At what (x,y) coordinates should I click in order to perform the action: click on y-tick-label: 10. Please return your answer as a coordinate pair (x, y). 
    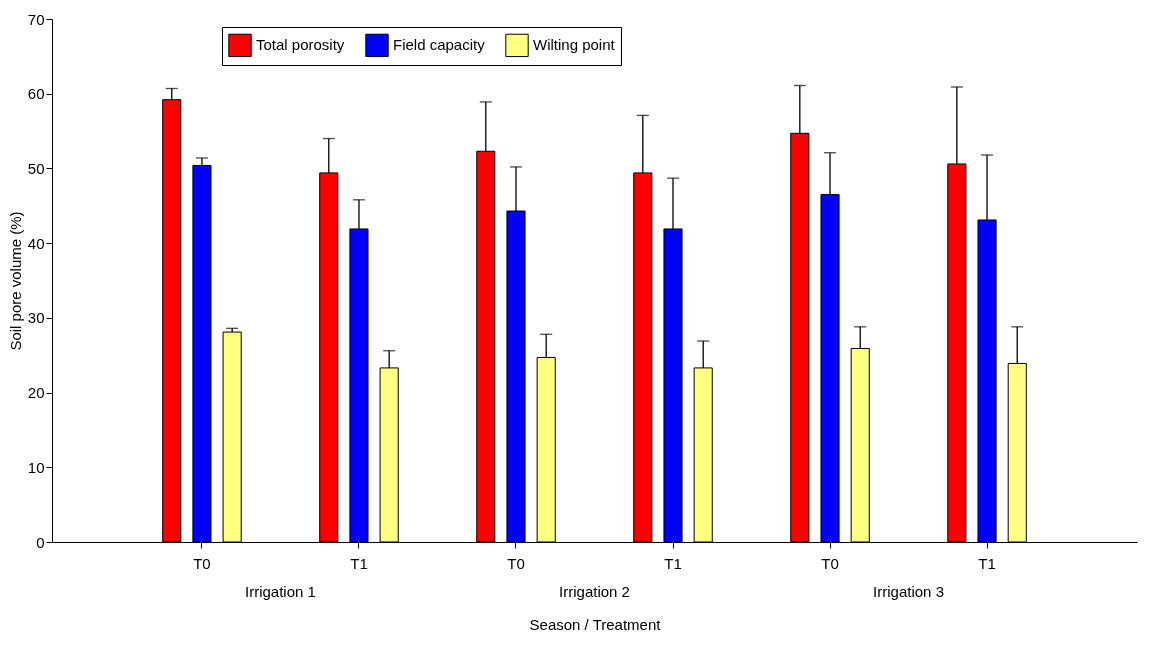
    Looking at the image, I should click on (36, 467).